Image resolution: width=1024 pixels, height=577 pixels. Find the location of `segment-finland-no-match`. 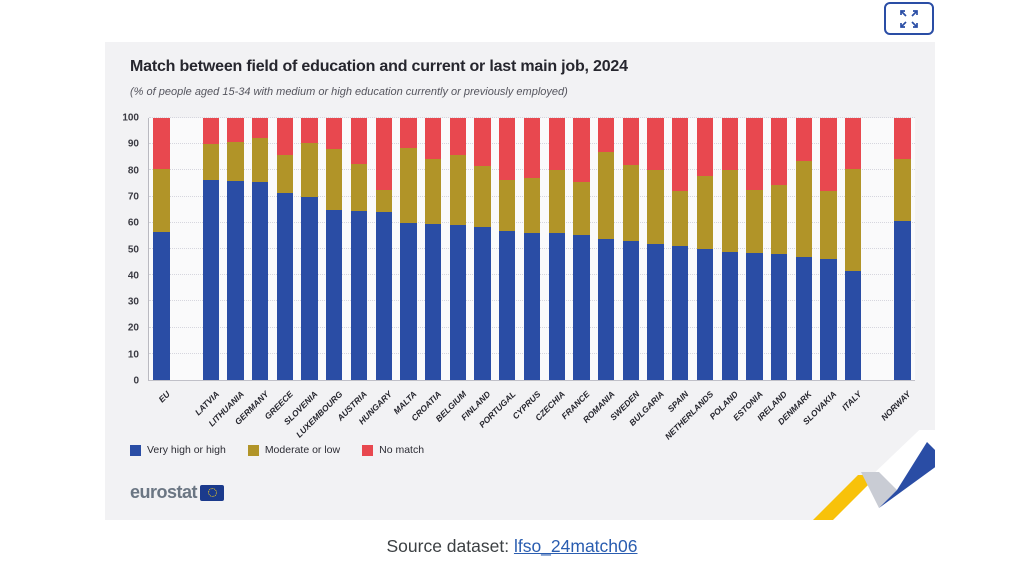

segment-finland-no-match is located at coordinates (482, 142).